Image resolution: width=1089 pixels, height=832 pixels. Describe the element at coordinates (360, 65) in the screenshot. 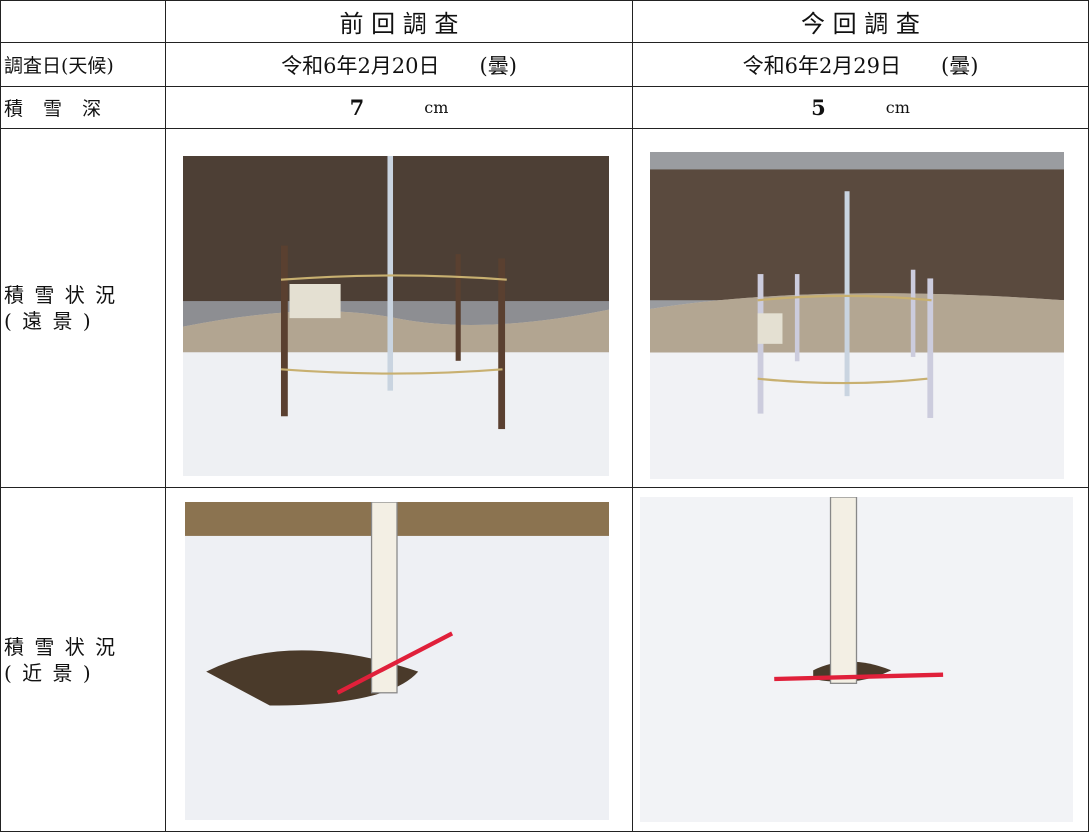

I see `date: 令和6年2月20日` at that location.